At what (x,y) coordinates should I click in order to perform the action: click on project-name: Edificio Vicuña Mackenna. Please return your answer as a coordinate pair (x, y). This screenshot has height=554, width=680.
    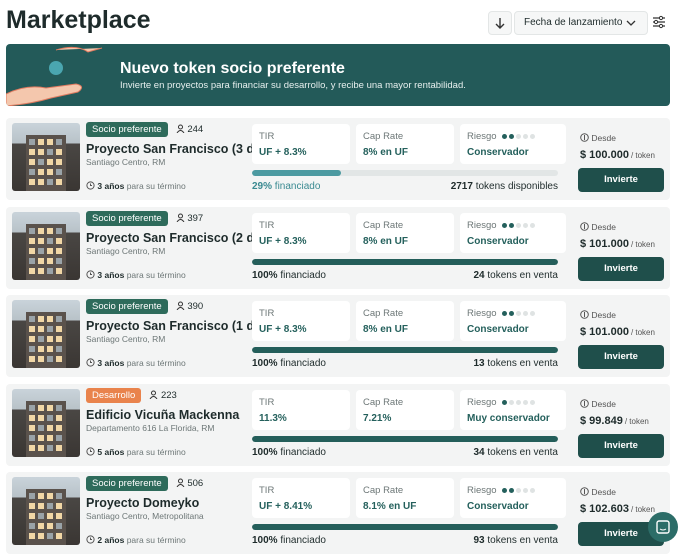
    Looking at the image, I should click on (163, 414).